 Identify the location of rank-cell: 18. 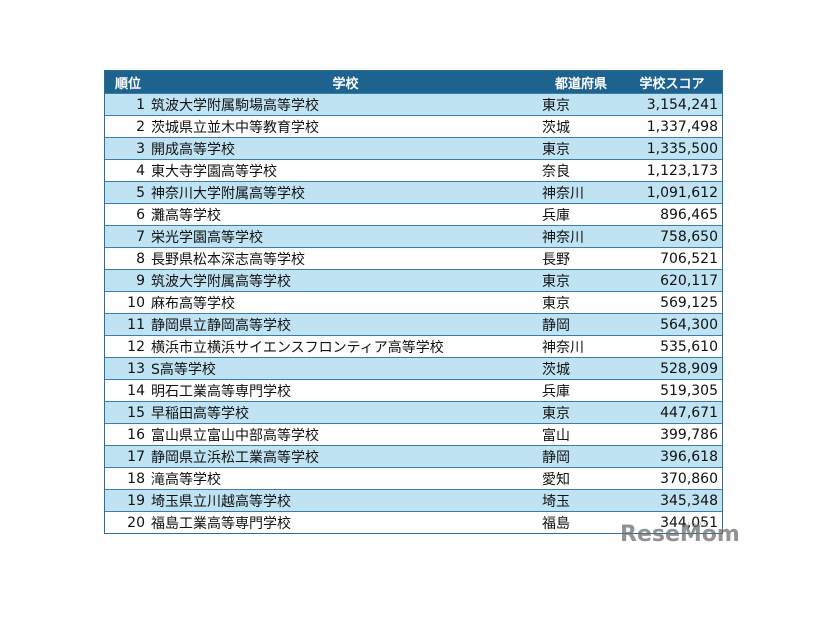
(136, 478).